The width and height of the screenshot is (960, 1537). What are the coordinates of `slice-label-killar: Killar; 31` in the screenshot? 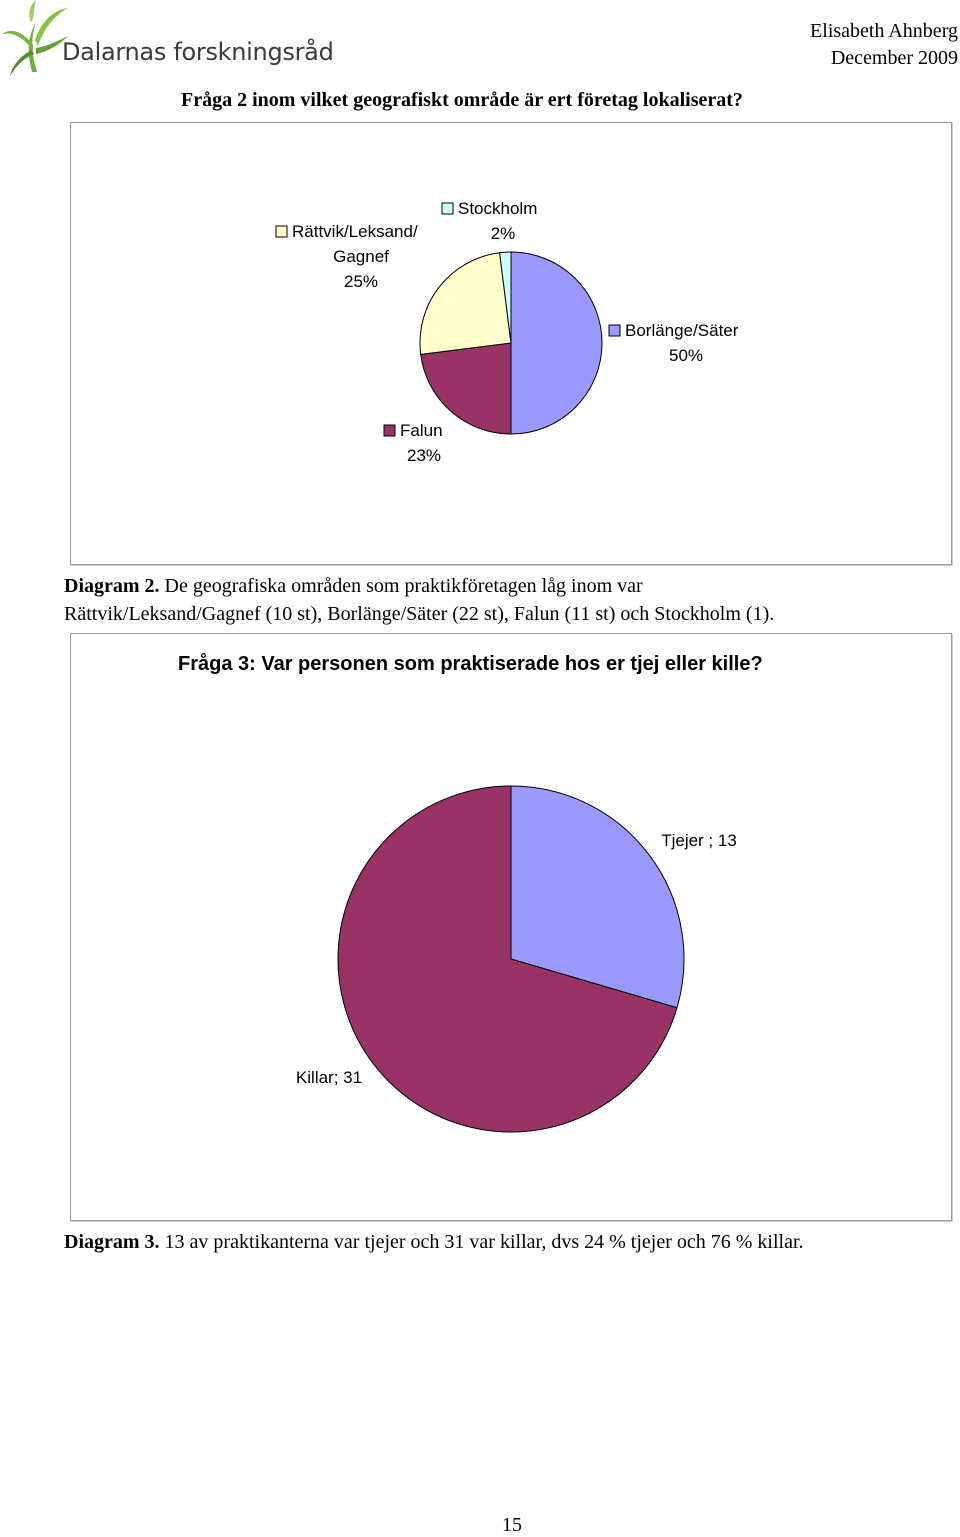 It's located at (329, 1077).